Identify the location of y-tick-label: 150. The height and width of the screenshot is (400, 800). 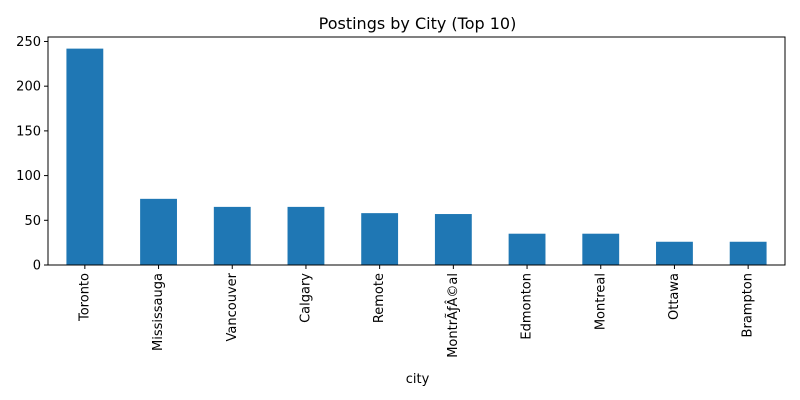
(28, 131).